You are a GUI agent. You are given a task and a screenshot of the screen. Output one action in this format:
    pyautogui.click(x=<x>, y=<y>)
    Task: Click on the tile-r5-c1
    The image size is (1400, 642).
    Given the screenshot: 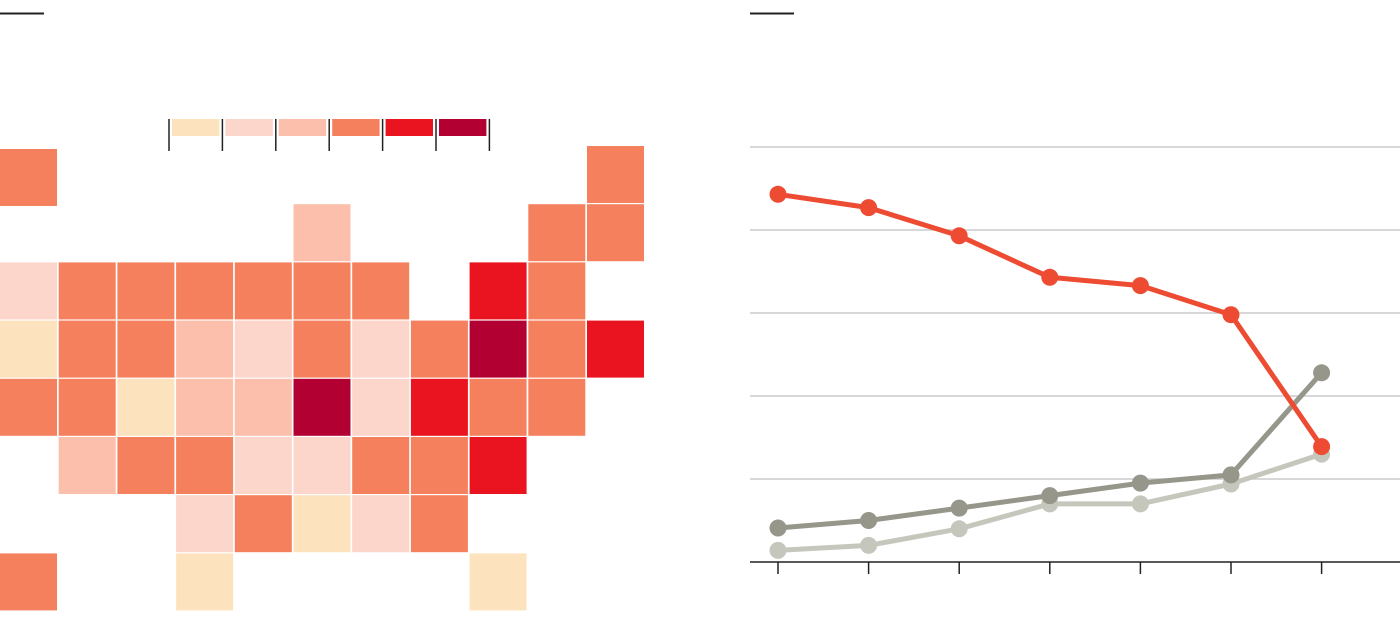 What is the action you would take?
    pyautogui.click(x=87, y=465)
    